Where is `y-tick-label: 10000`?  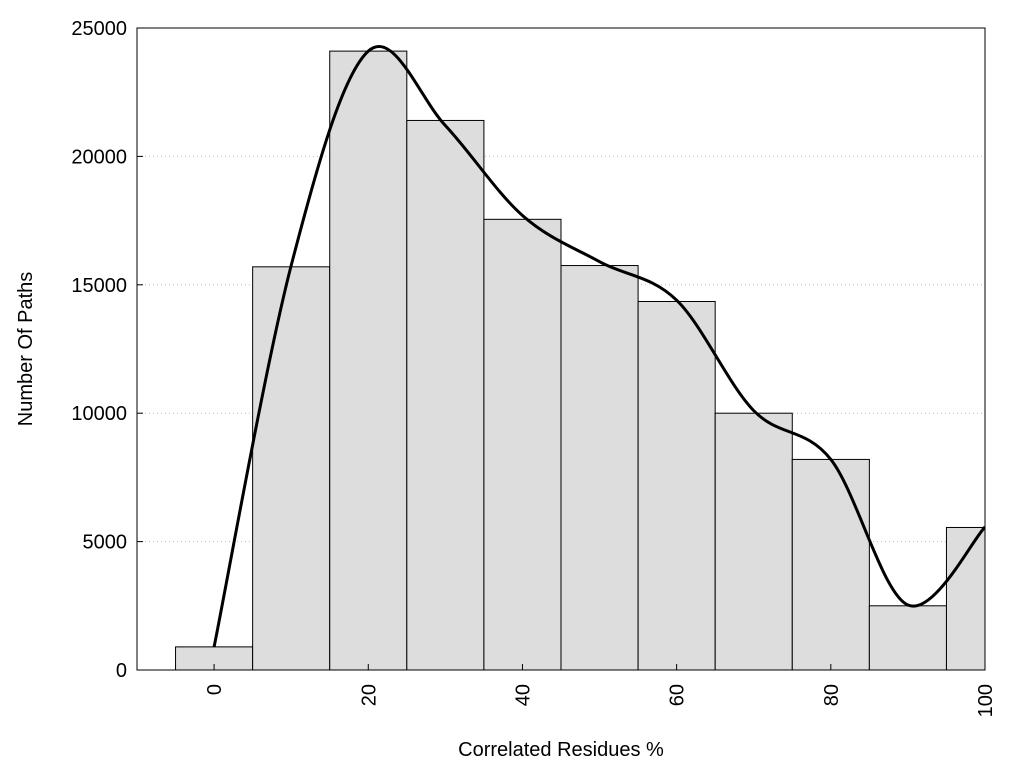 y-tick-label: 10000 is located at coordinates (99, 414).